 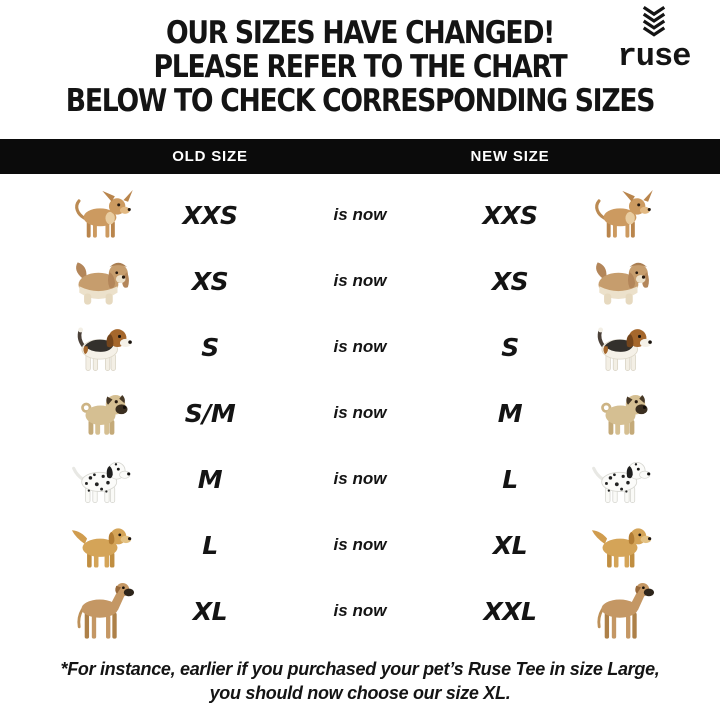 I want to click on new-size-value: XXL, so click(x=510, y=611).